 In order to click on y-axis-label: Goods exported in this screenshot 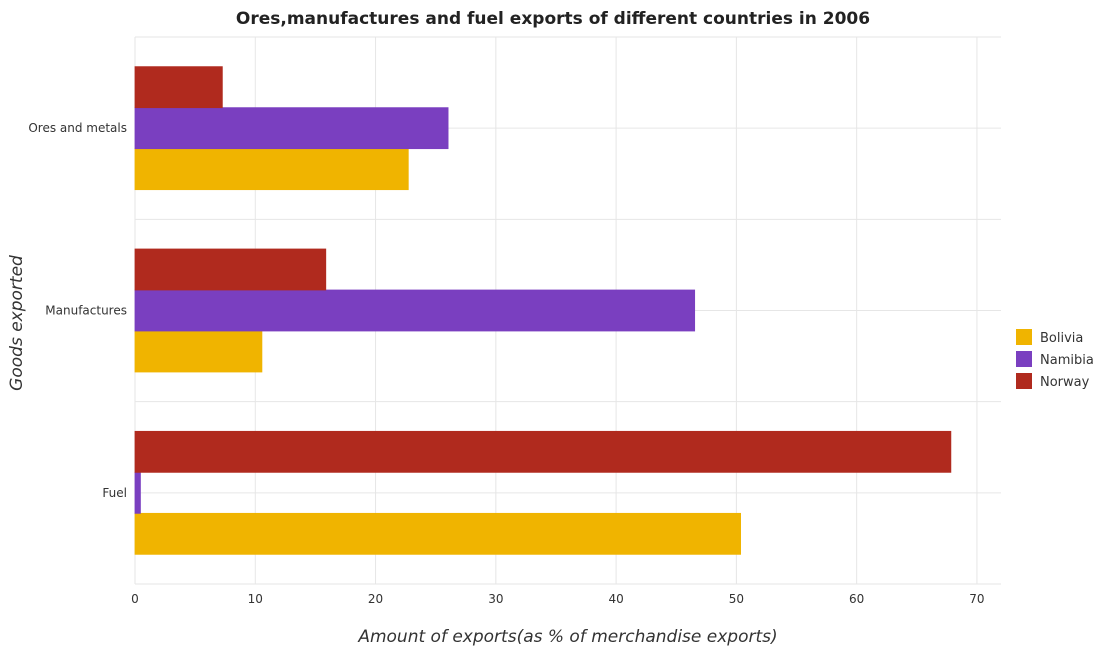, I will do `click(17, 323)`.